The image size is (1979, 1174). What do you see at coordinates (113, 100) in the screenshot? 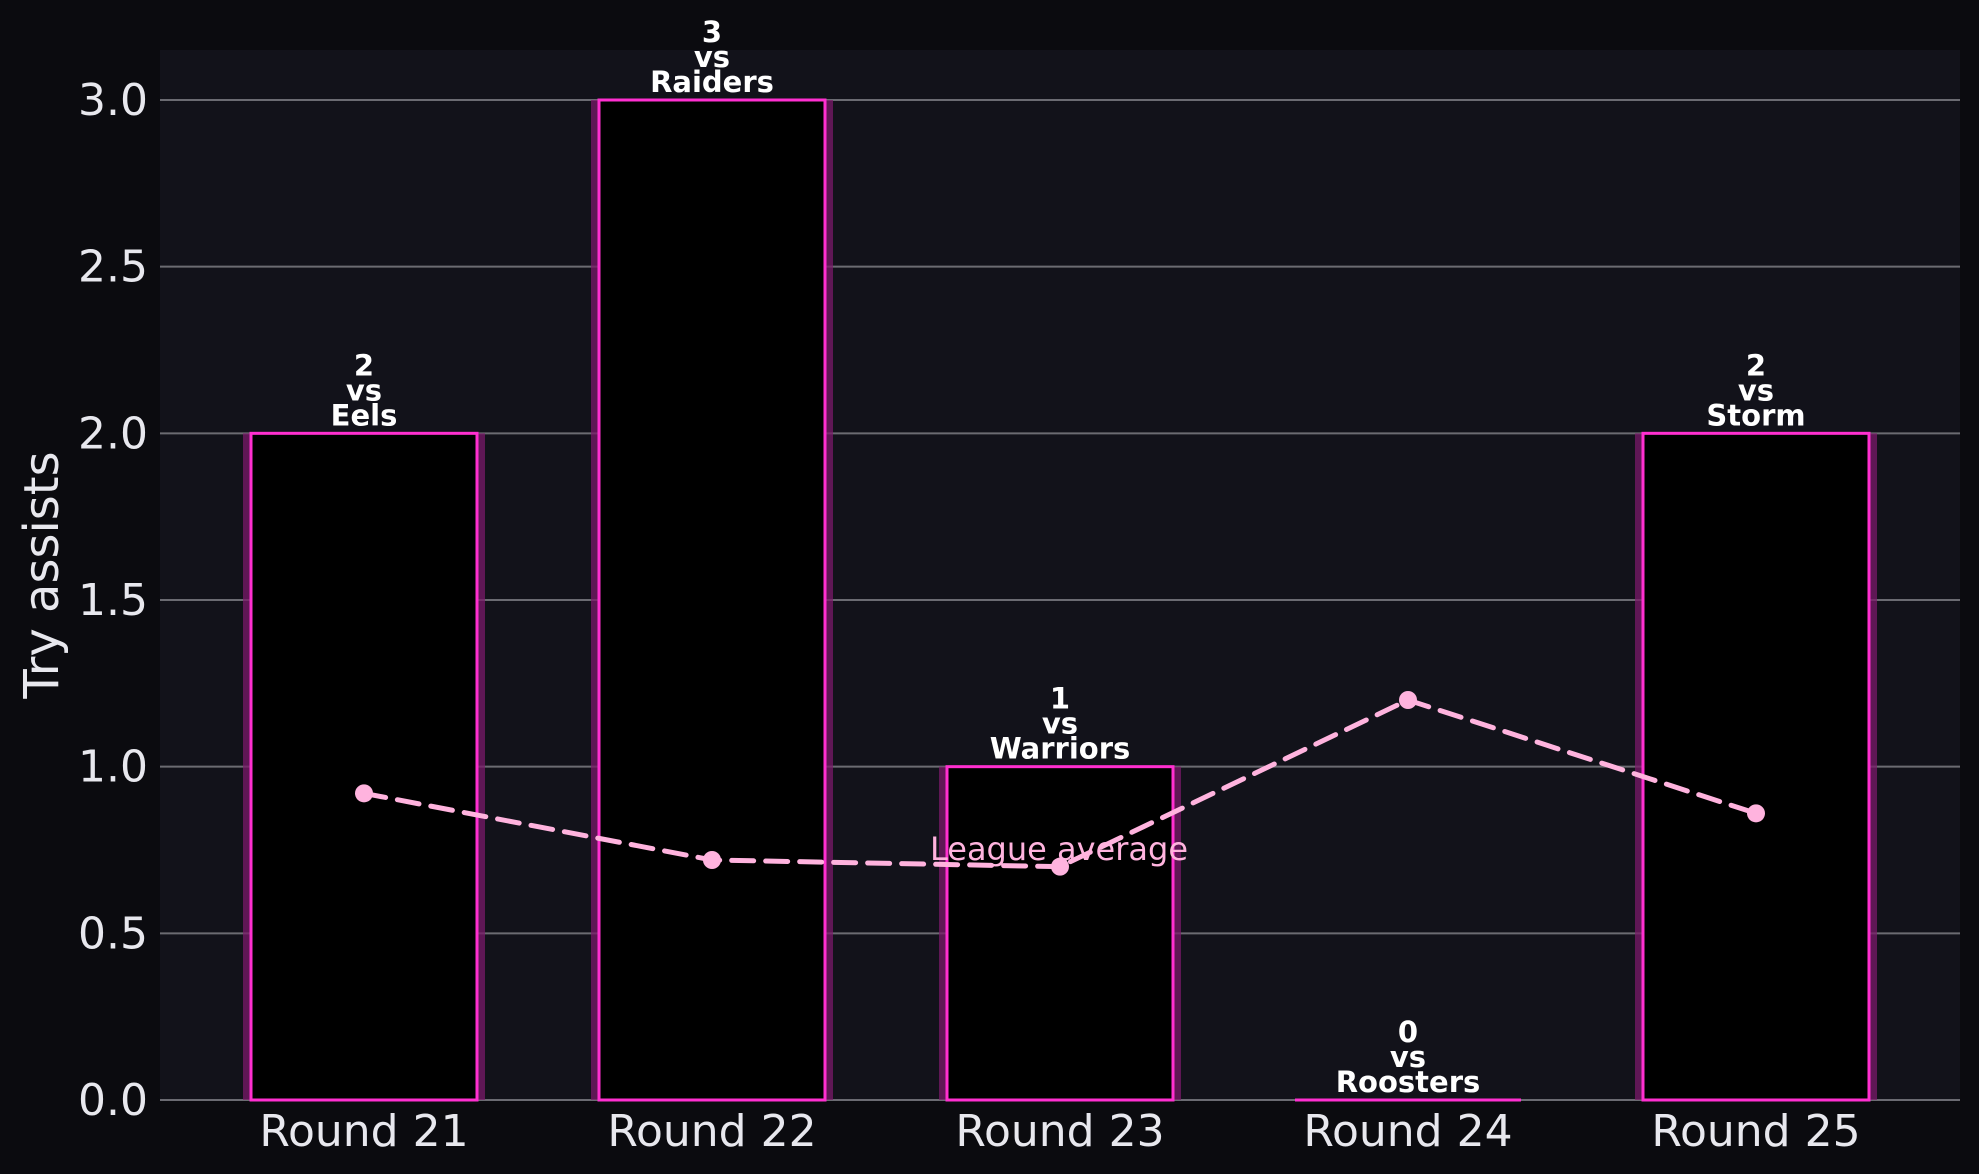
I see `y-tick-label: 3.0` at bounding box center [113, 100].